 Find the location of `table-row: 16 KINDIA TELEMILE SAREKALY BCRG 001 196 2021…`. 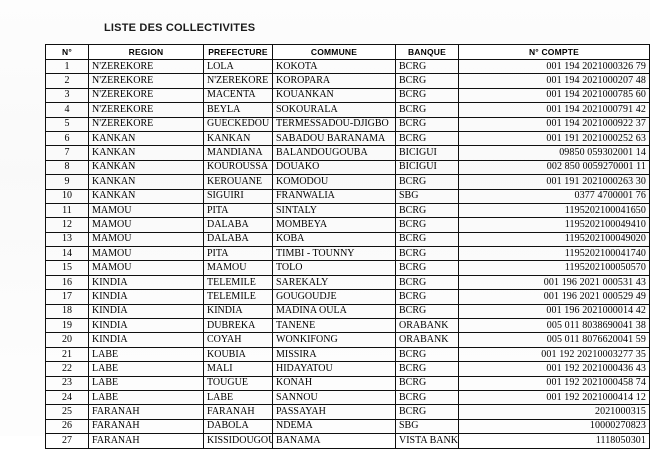

table-row: 16 KINDIA TELEMILE SAREKALY BCRG 001 196 2021… is located at coordinates (347, 282).